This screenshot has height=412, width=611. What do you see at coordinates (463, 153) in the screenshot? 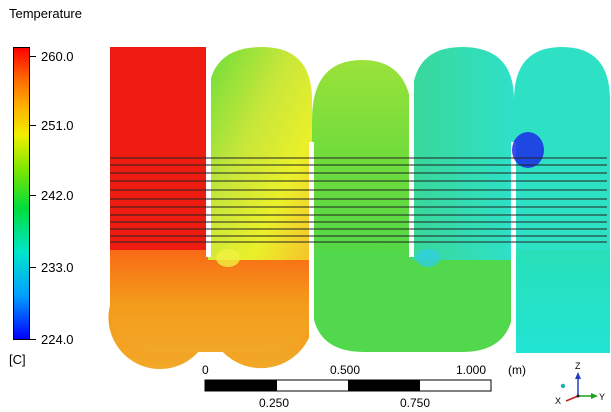
I see `top-loop-2-region` at bounding box center [463, 153].